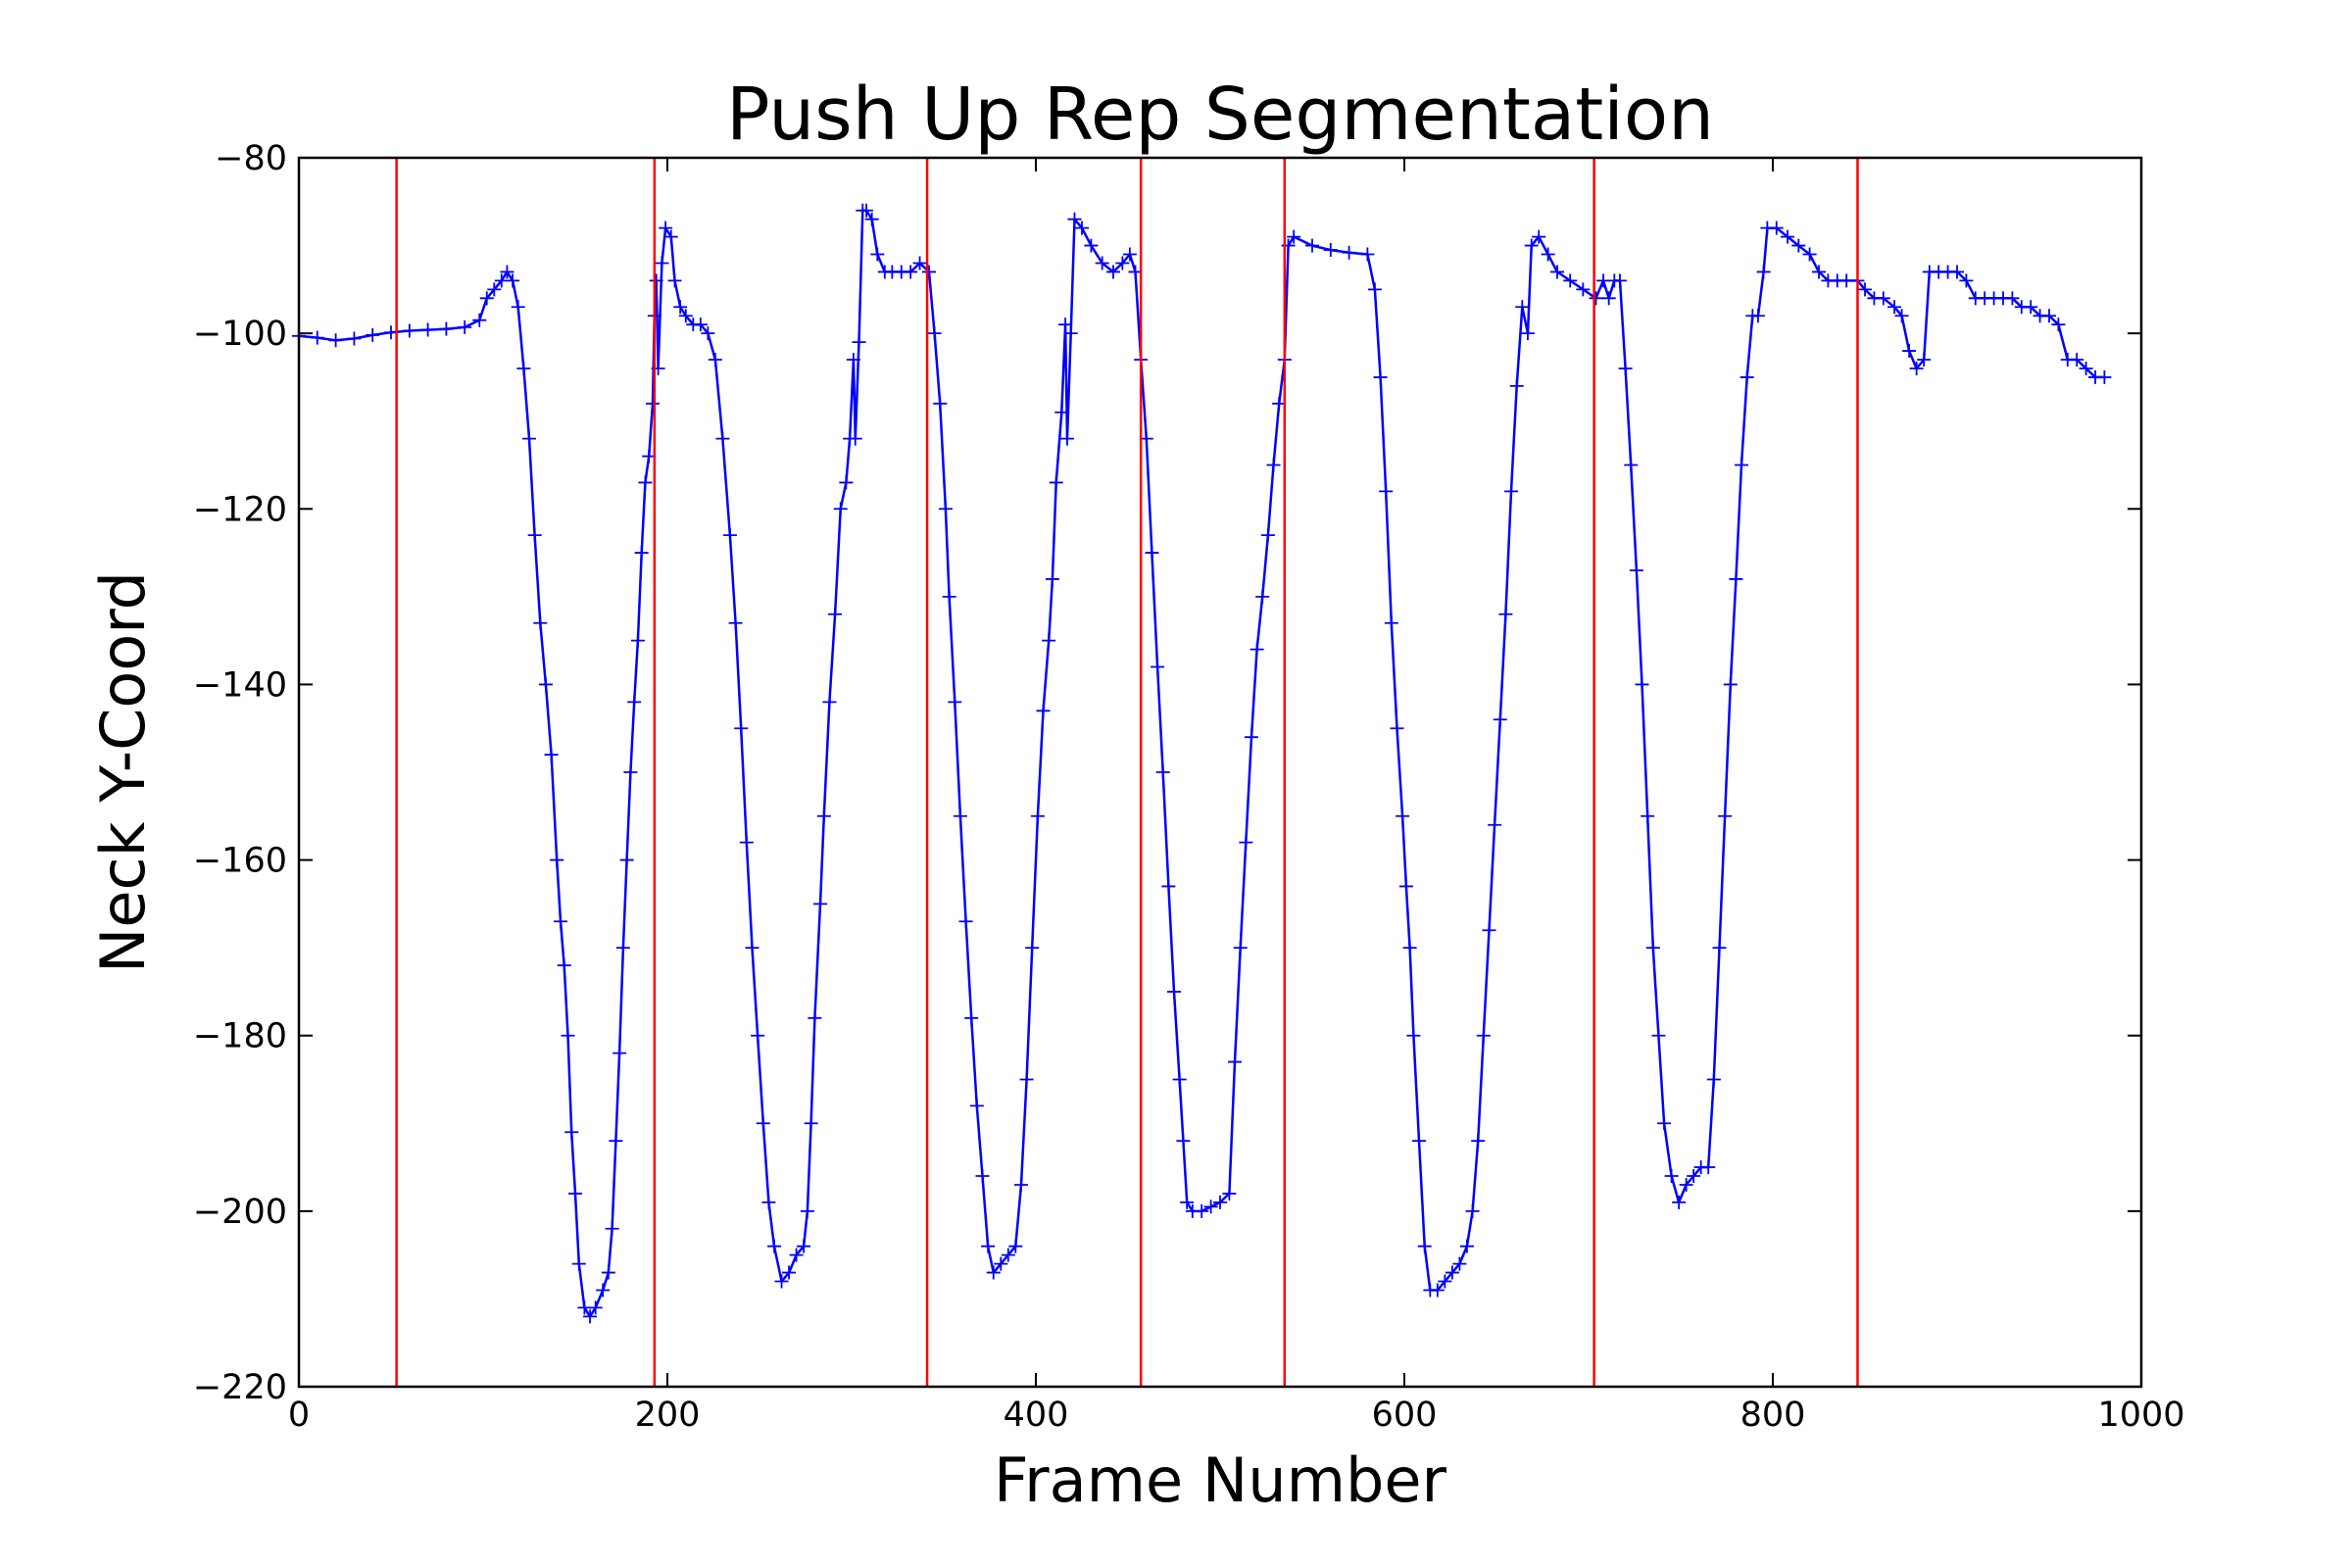  What do you see at coordinates (240, 1387) in the screenshot?
I see `y-tick-label: −220` at bounding box center [240, 1387].